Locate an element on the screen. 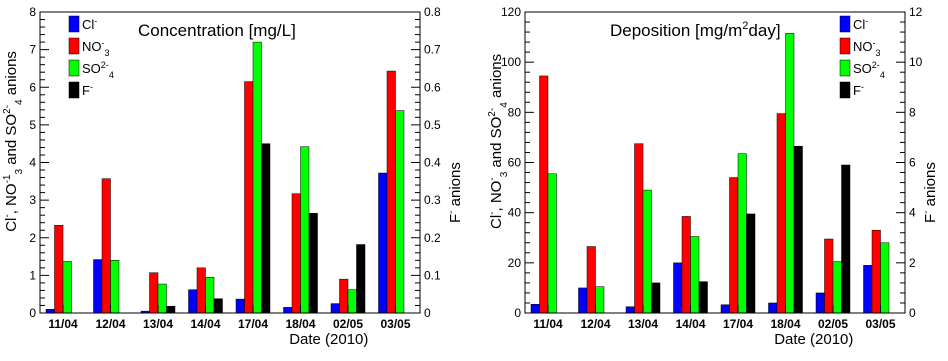 Image resolution: width=948 pixels, height=361 pixels. x-tick-label: 13/04 is located at coordinates (643, 324).